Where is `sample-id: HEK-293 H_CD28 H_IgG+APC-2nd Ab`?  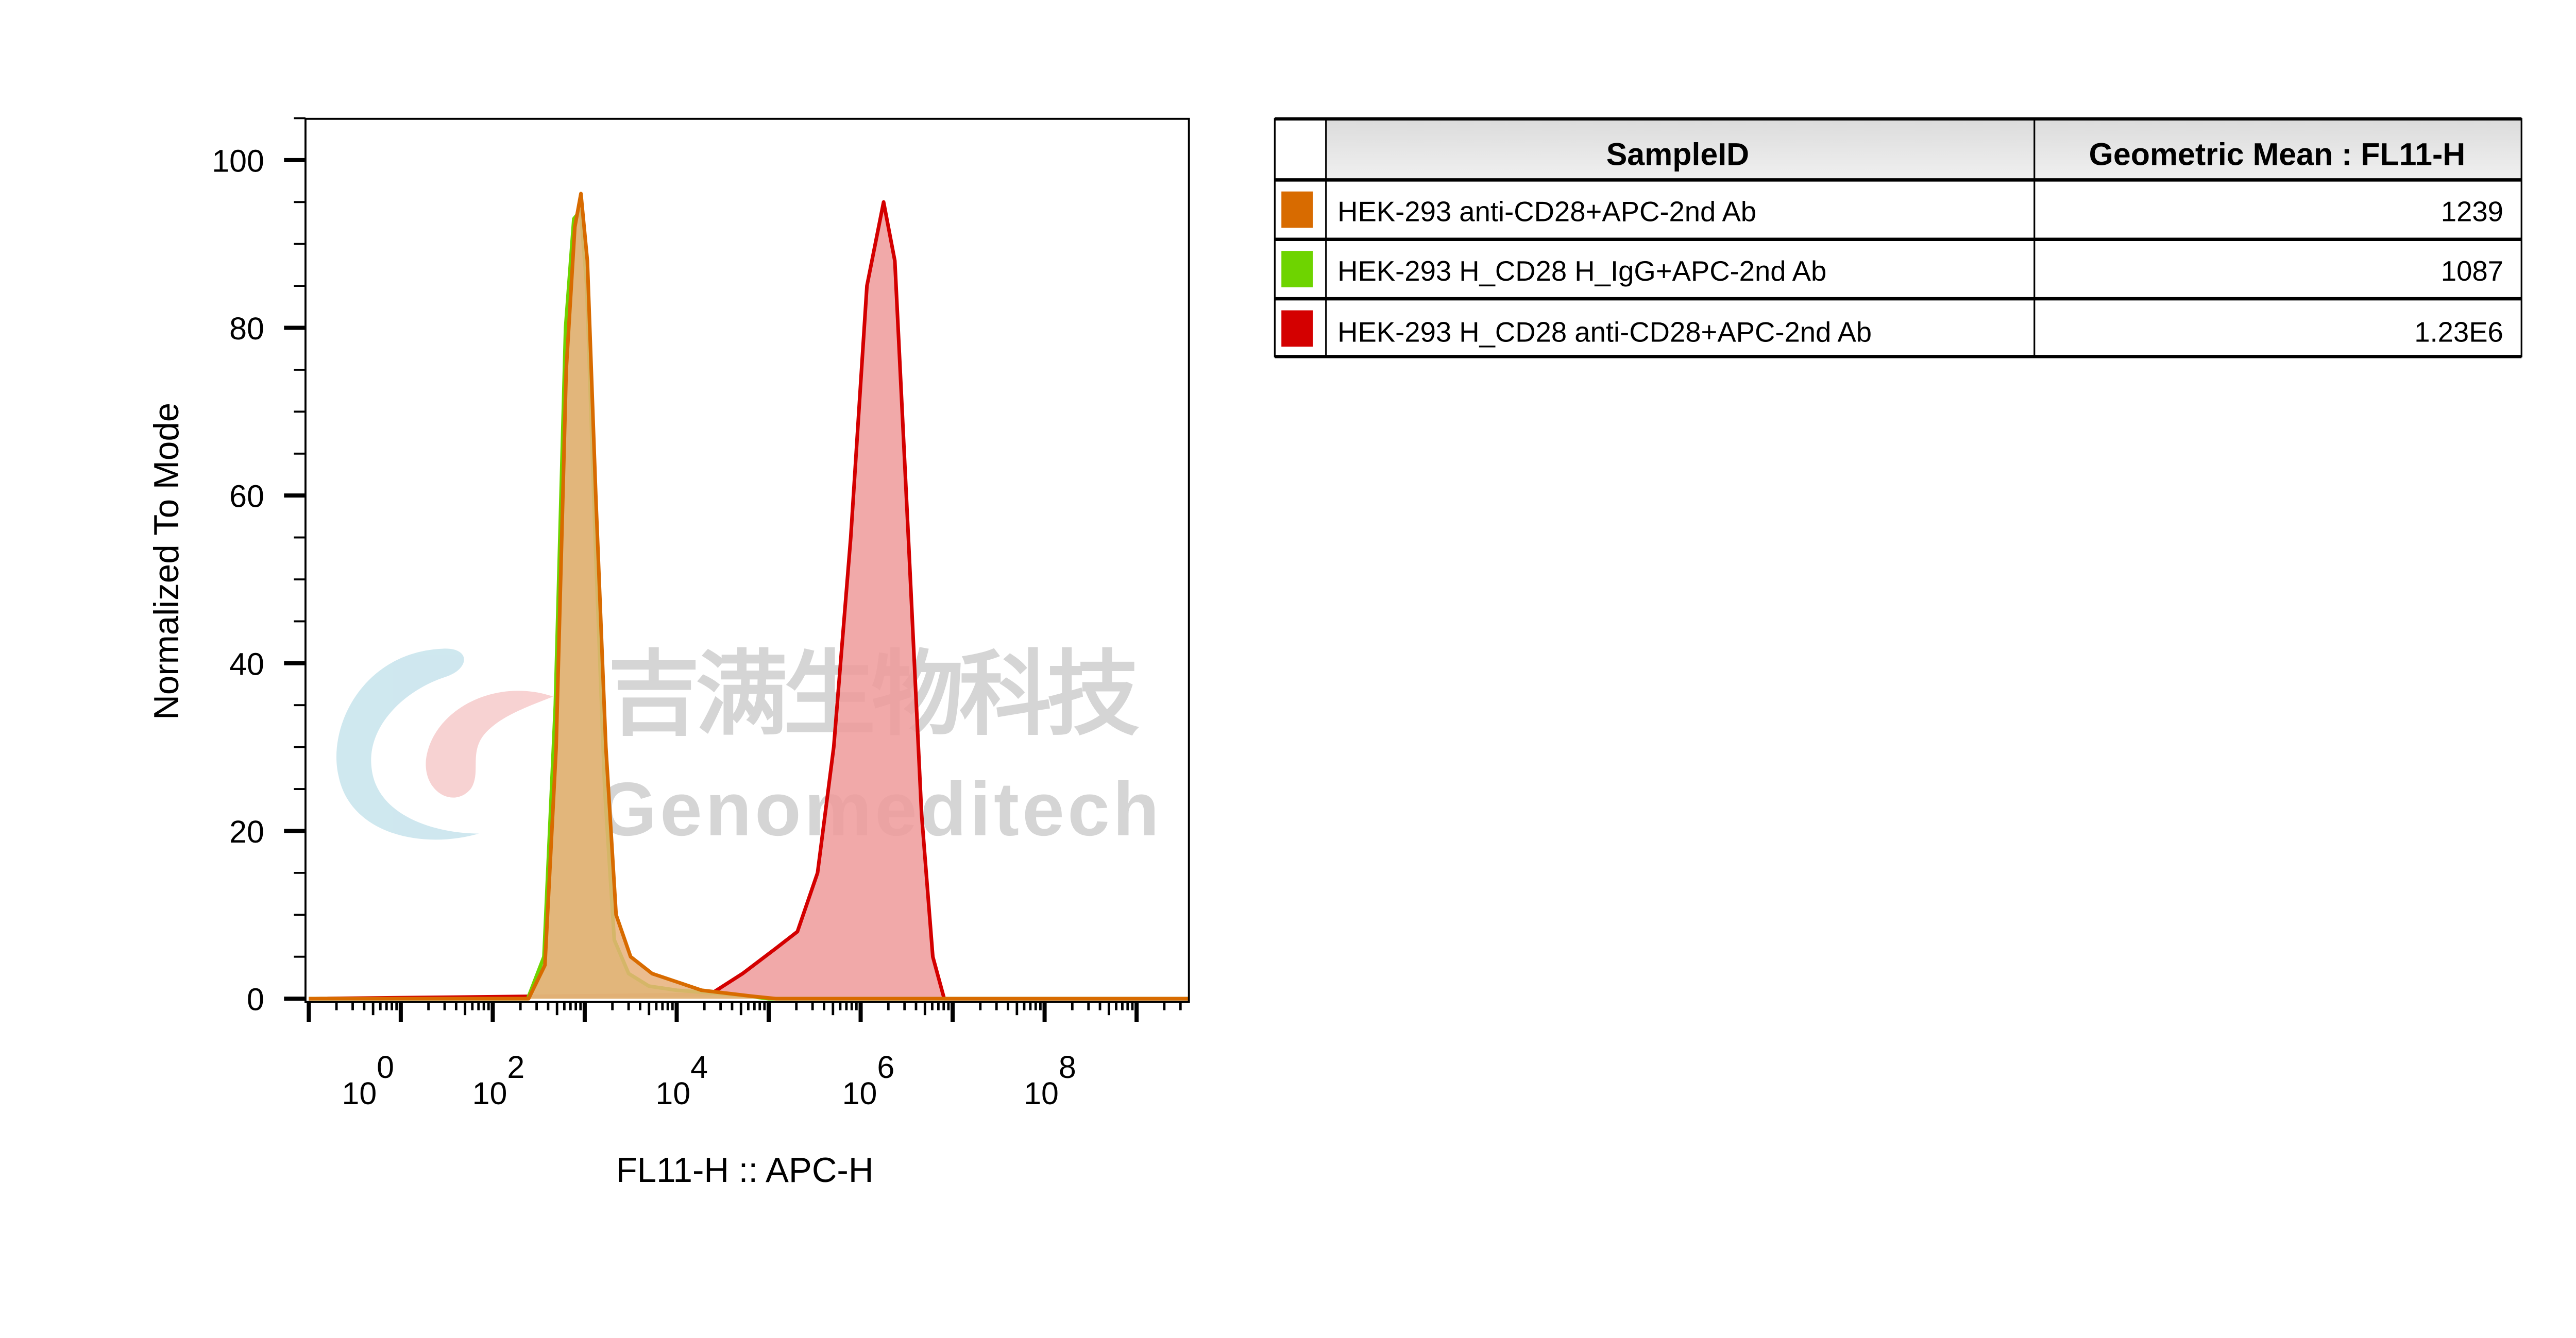
sample-id: HEK-293 H_CD28 H_IgG+APC-2nd Ab is located at coordinates (1581, 271).